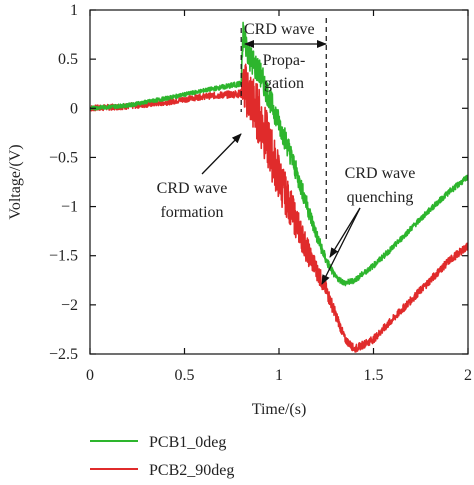  What do you see at coordinates (15, 181) in the screenshot?
I see `y-axis-title: Voltage/(V)` at bounding box center [15, 181].